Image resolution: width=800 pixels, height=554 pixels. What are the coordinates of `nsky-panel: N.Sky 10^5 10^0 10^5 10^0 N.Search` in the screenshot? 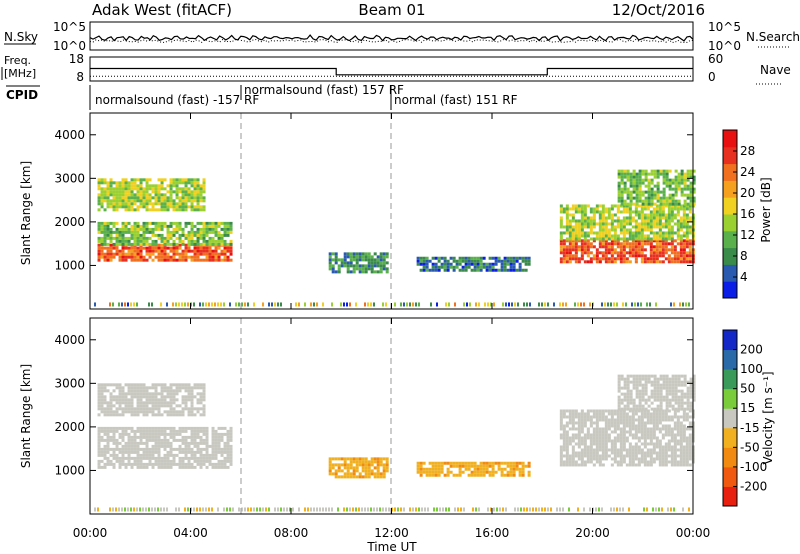 It's located at (402, 36).